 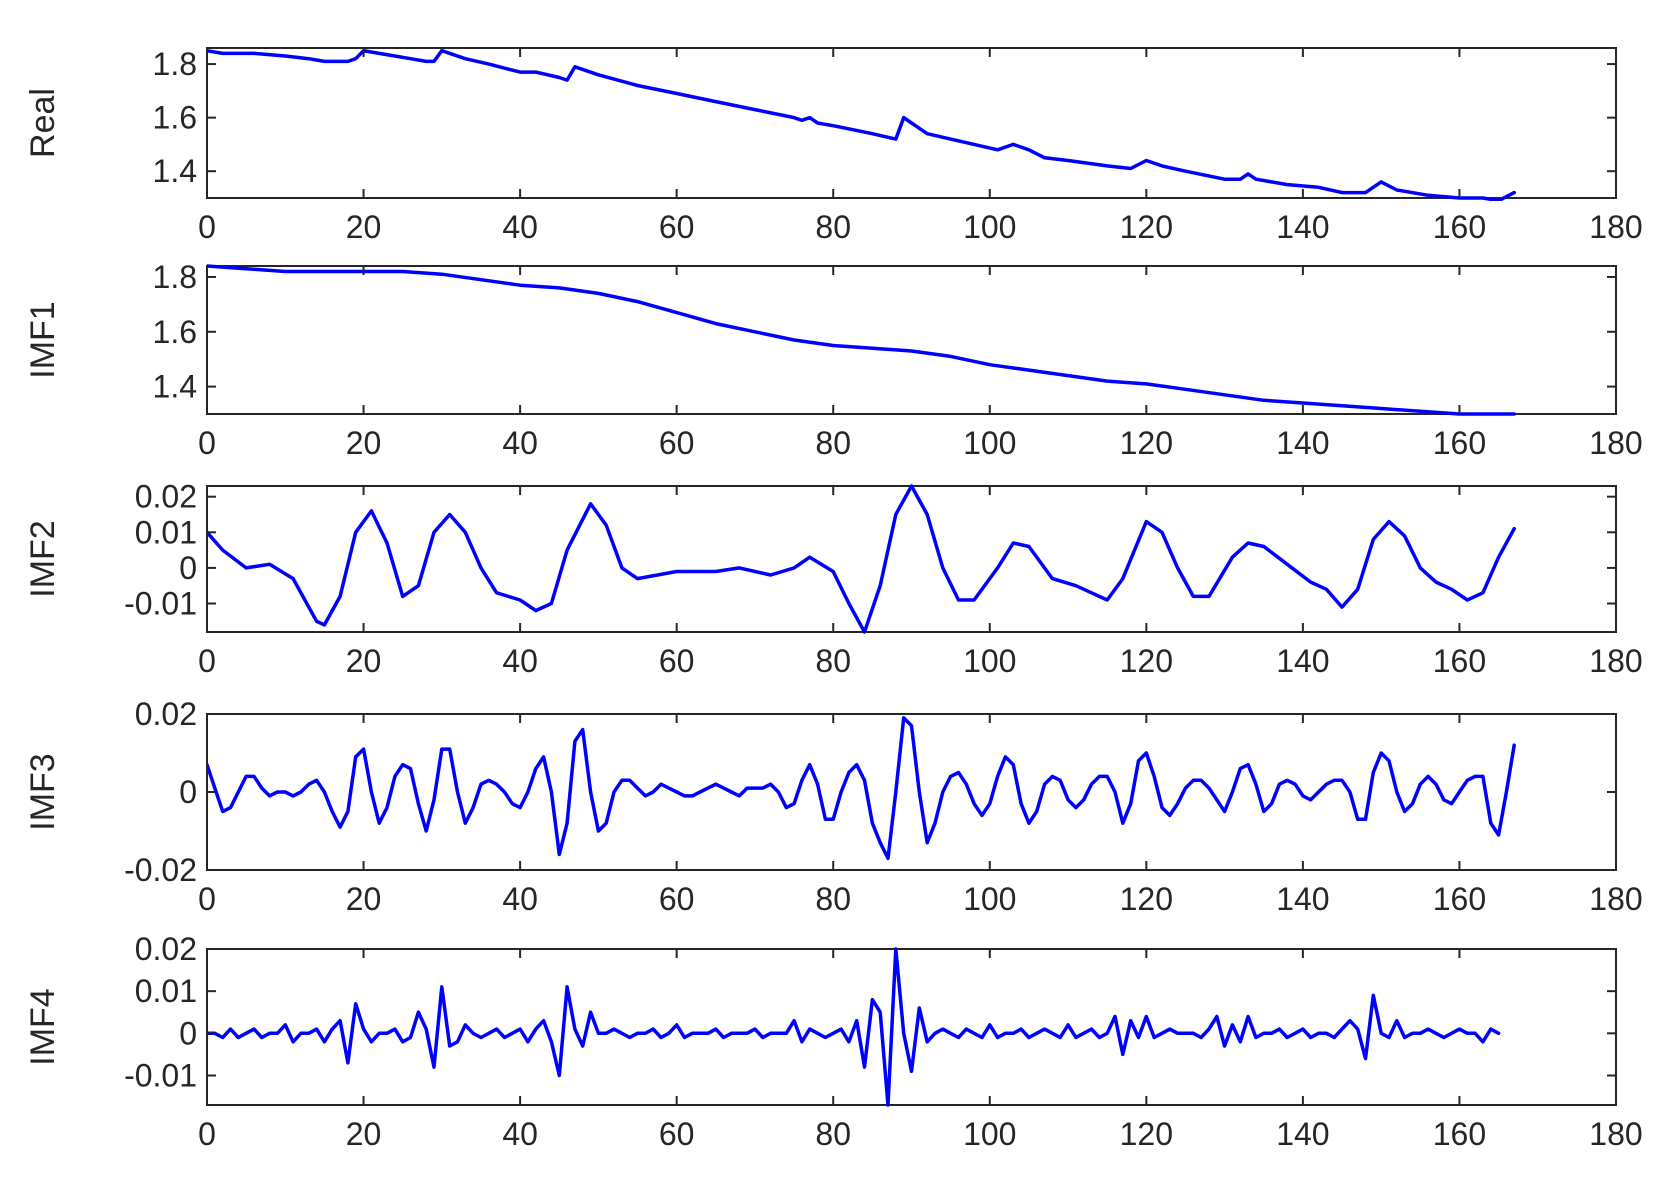 What do you see at coordinates (43, 791) in the screenshot?
I see `y-axis-label: IMF3` at bounding box center [43, 791].